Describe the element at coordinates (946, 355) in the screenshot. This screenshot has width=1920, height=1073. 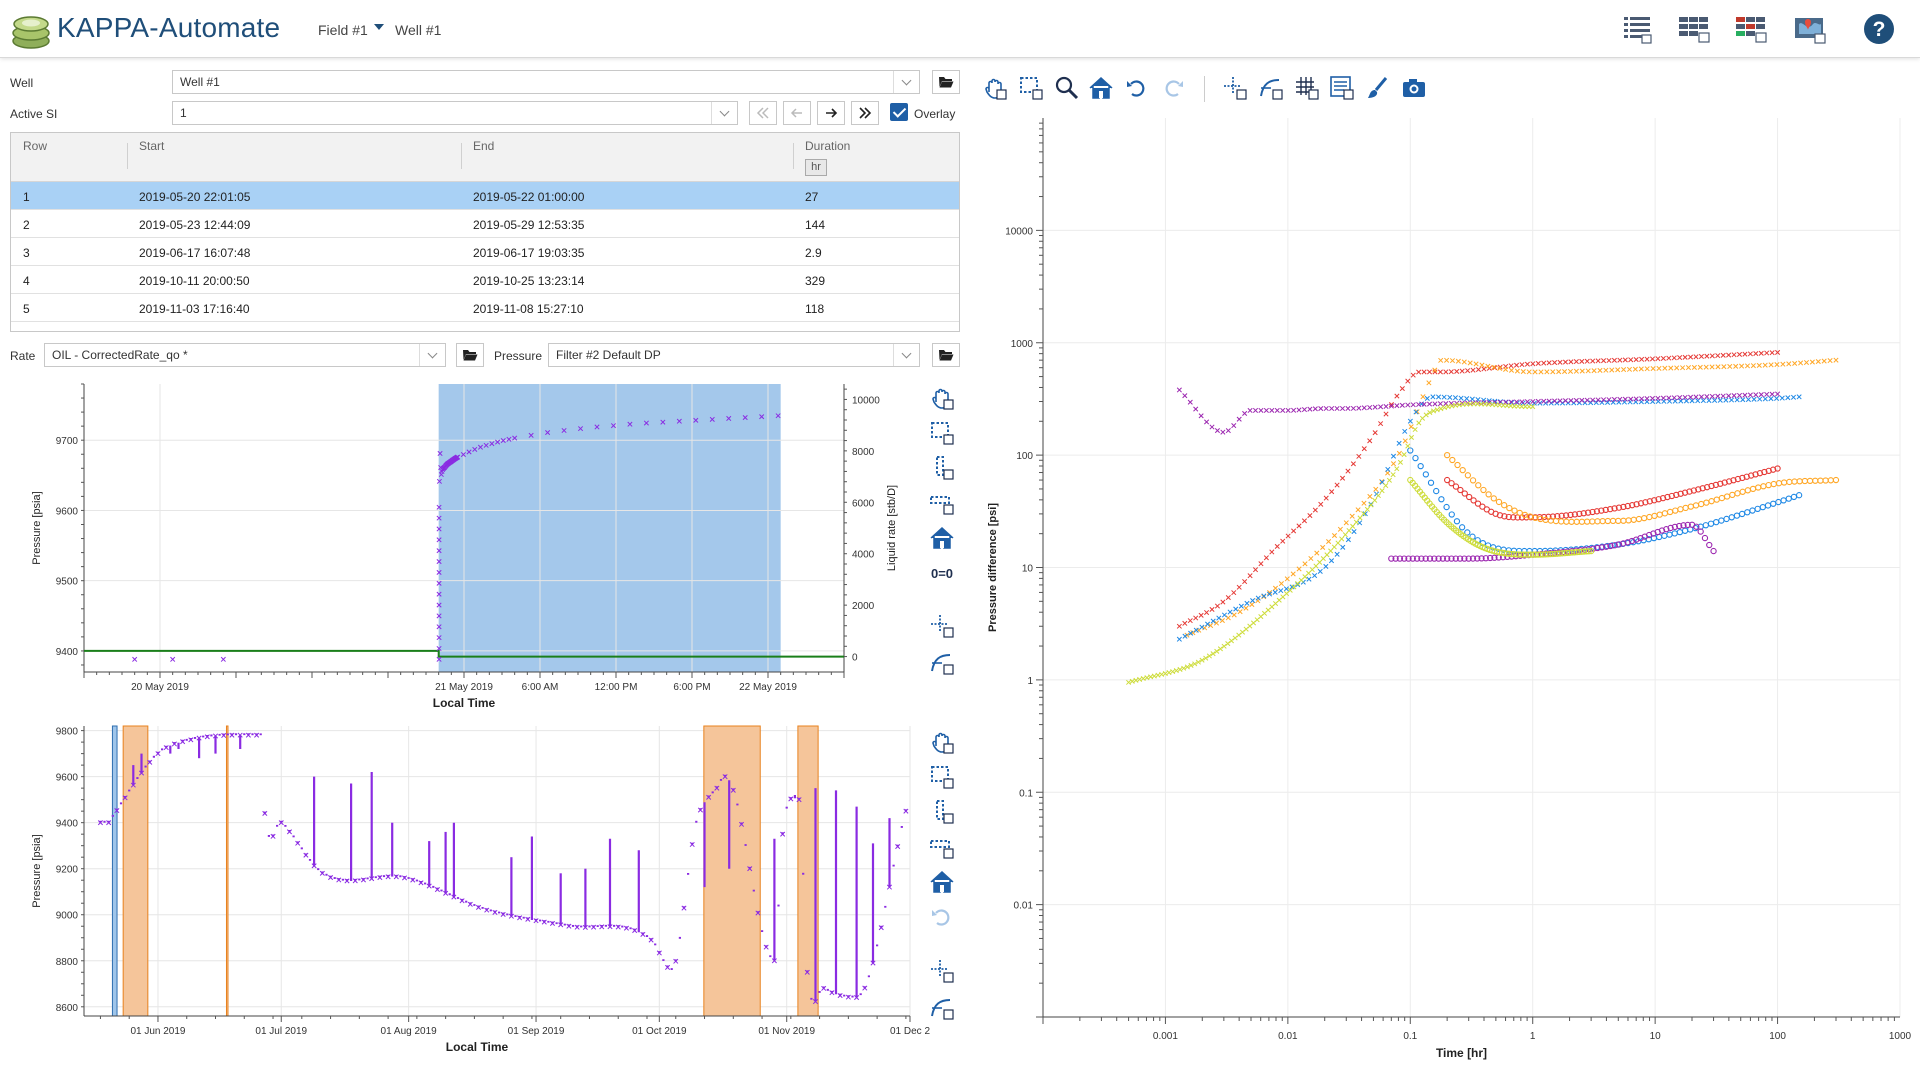
I see `pressure-browse-button` at that location.